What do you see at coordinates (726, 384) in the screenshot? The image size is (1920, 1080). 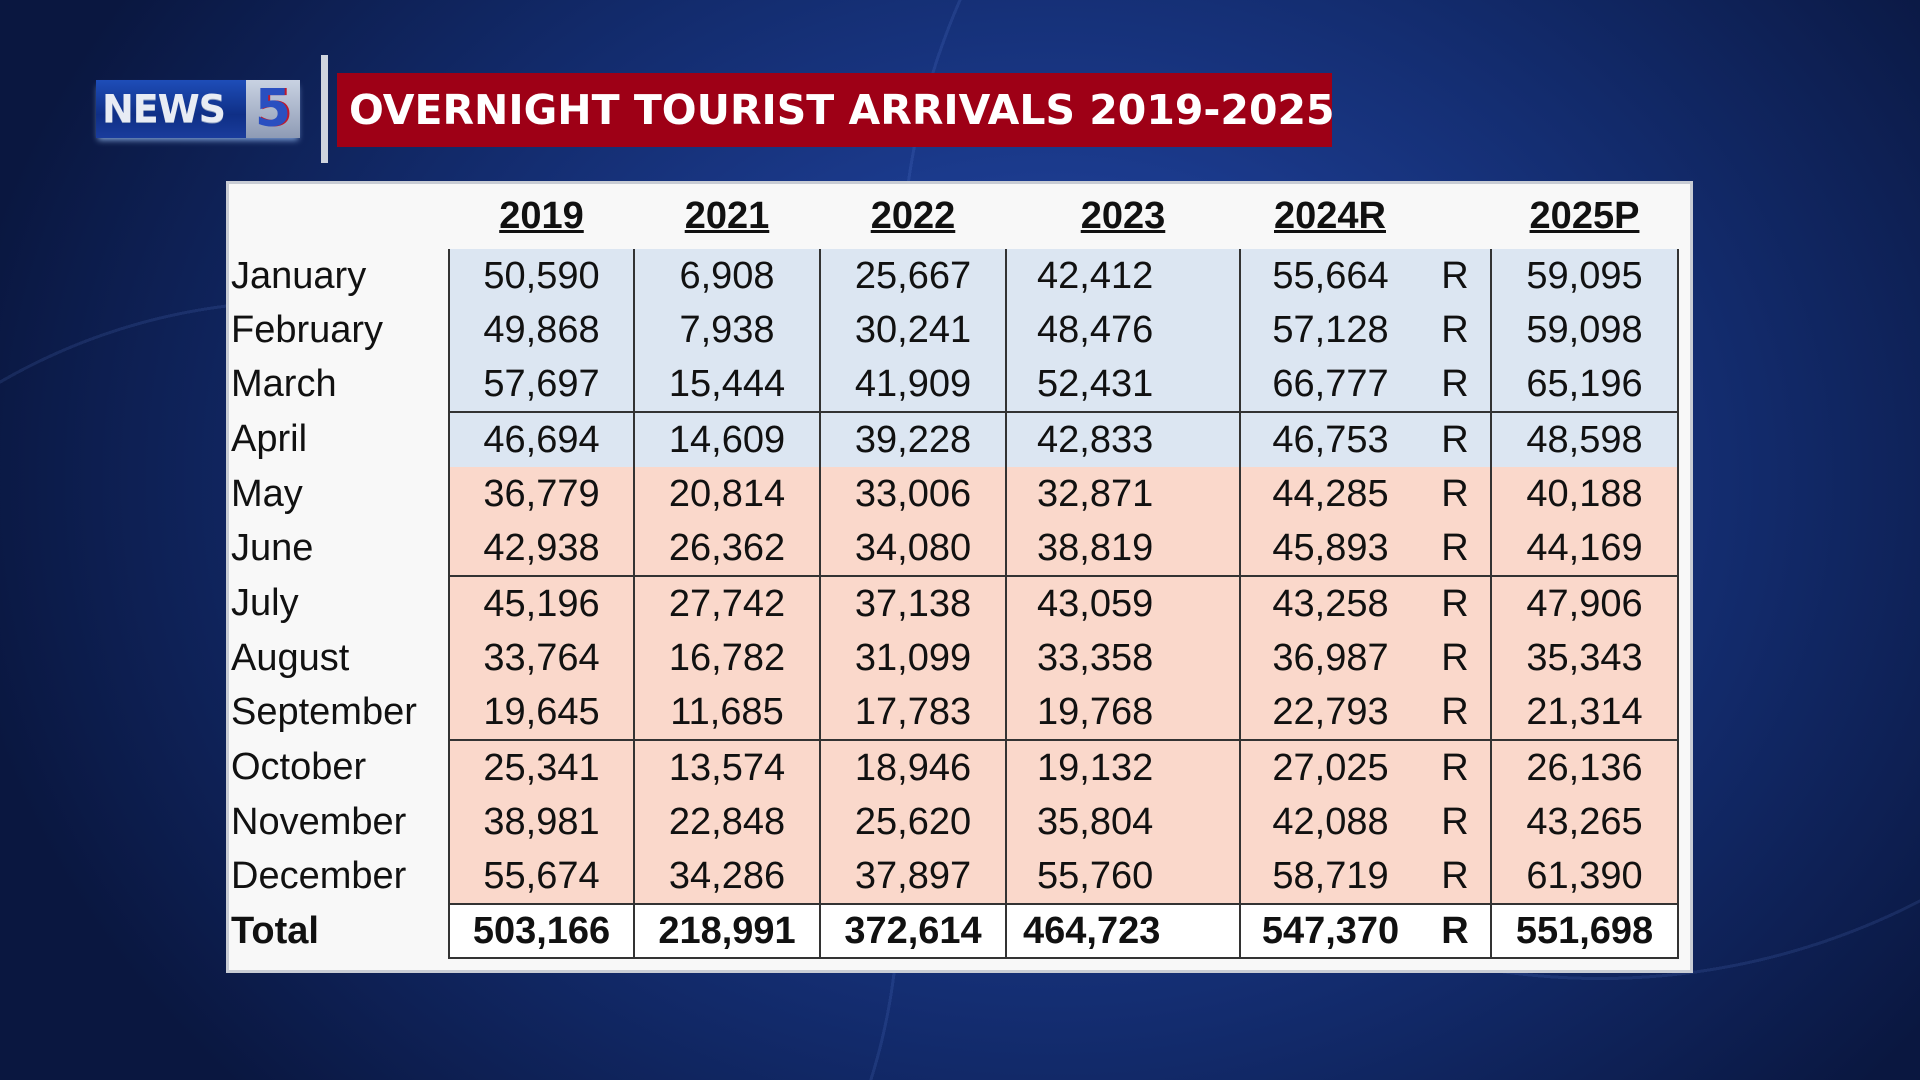 I see `cell-value: 15,444` at bounding box center [726, 384].